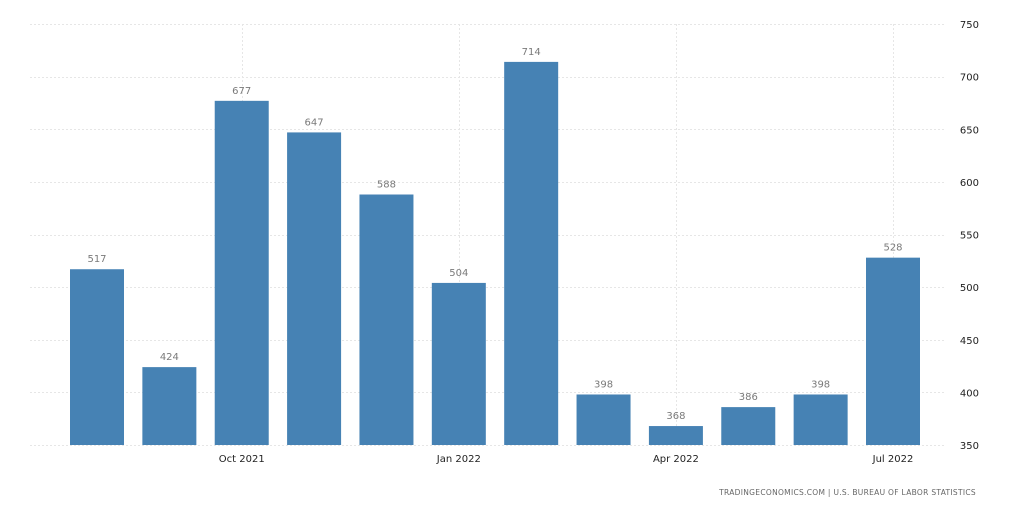  Describe the element at coordinates (531, 52) in the screenshot. I see `bar-value-label: 714` at that location.